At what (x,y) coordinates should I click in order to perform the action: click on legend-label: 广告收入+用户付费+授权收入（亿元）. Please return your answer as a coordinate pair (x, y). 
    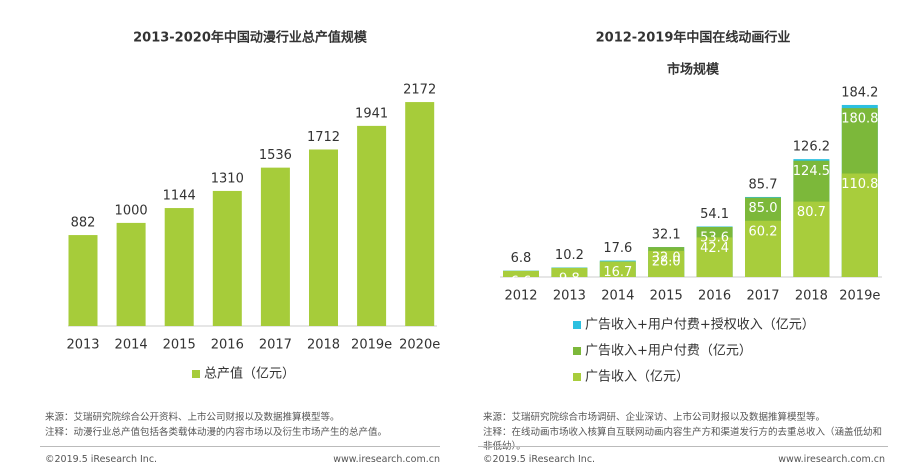
    Looking at the image, I should click on (700, 325).